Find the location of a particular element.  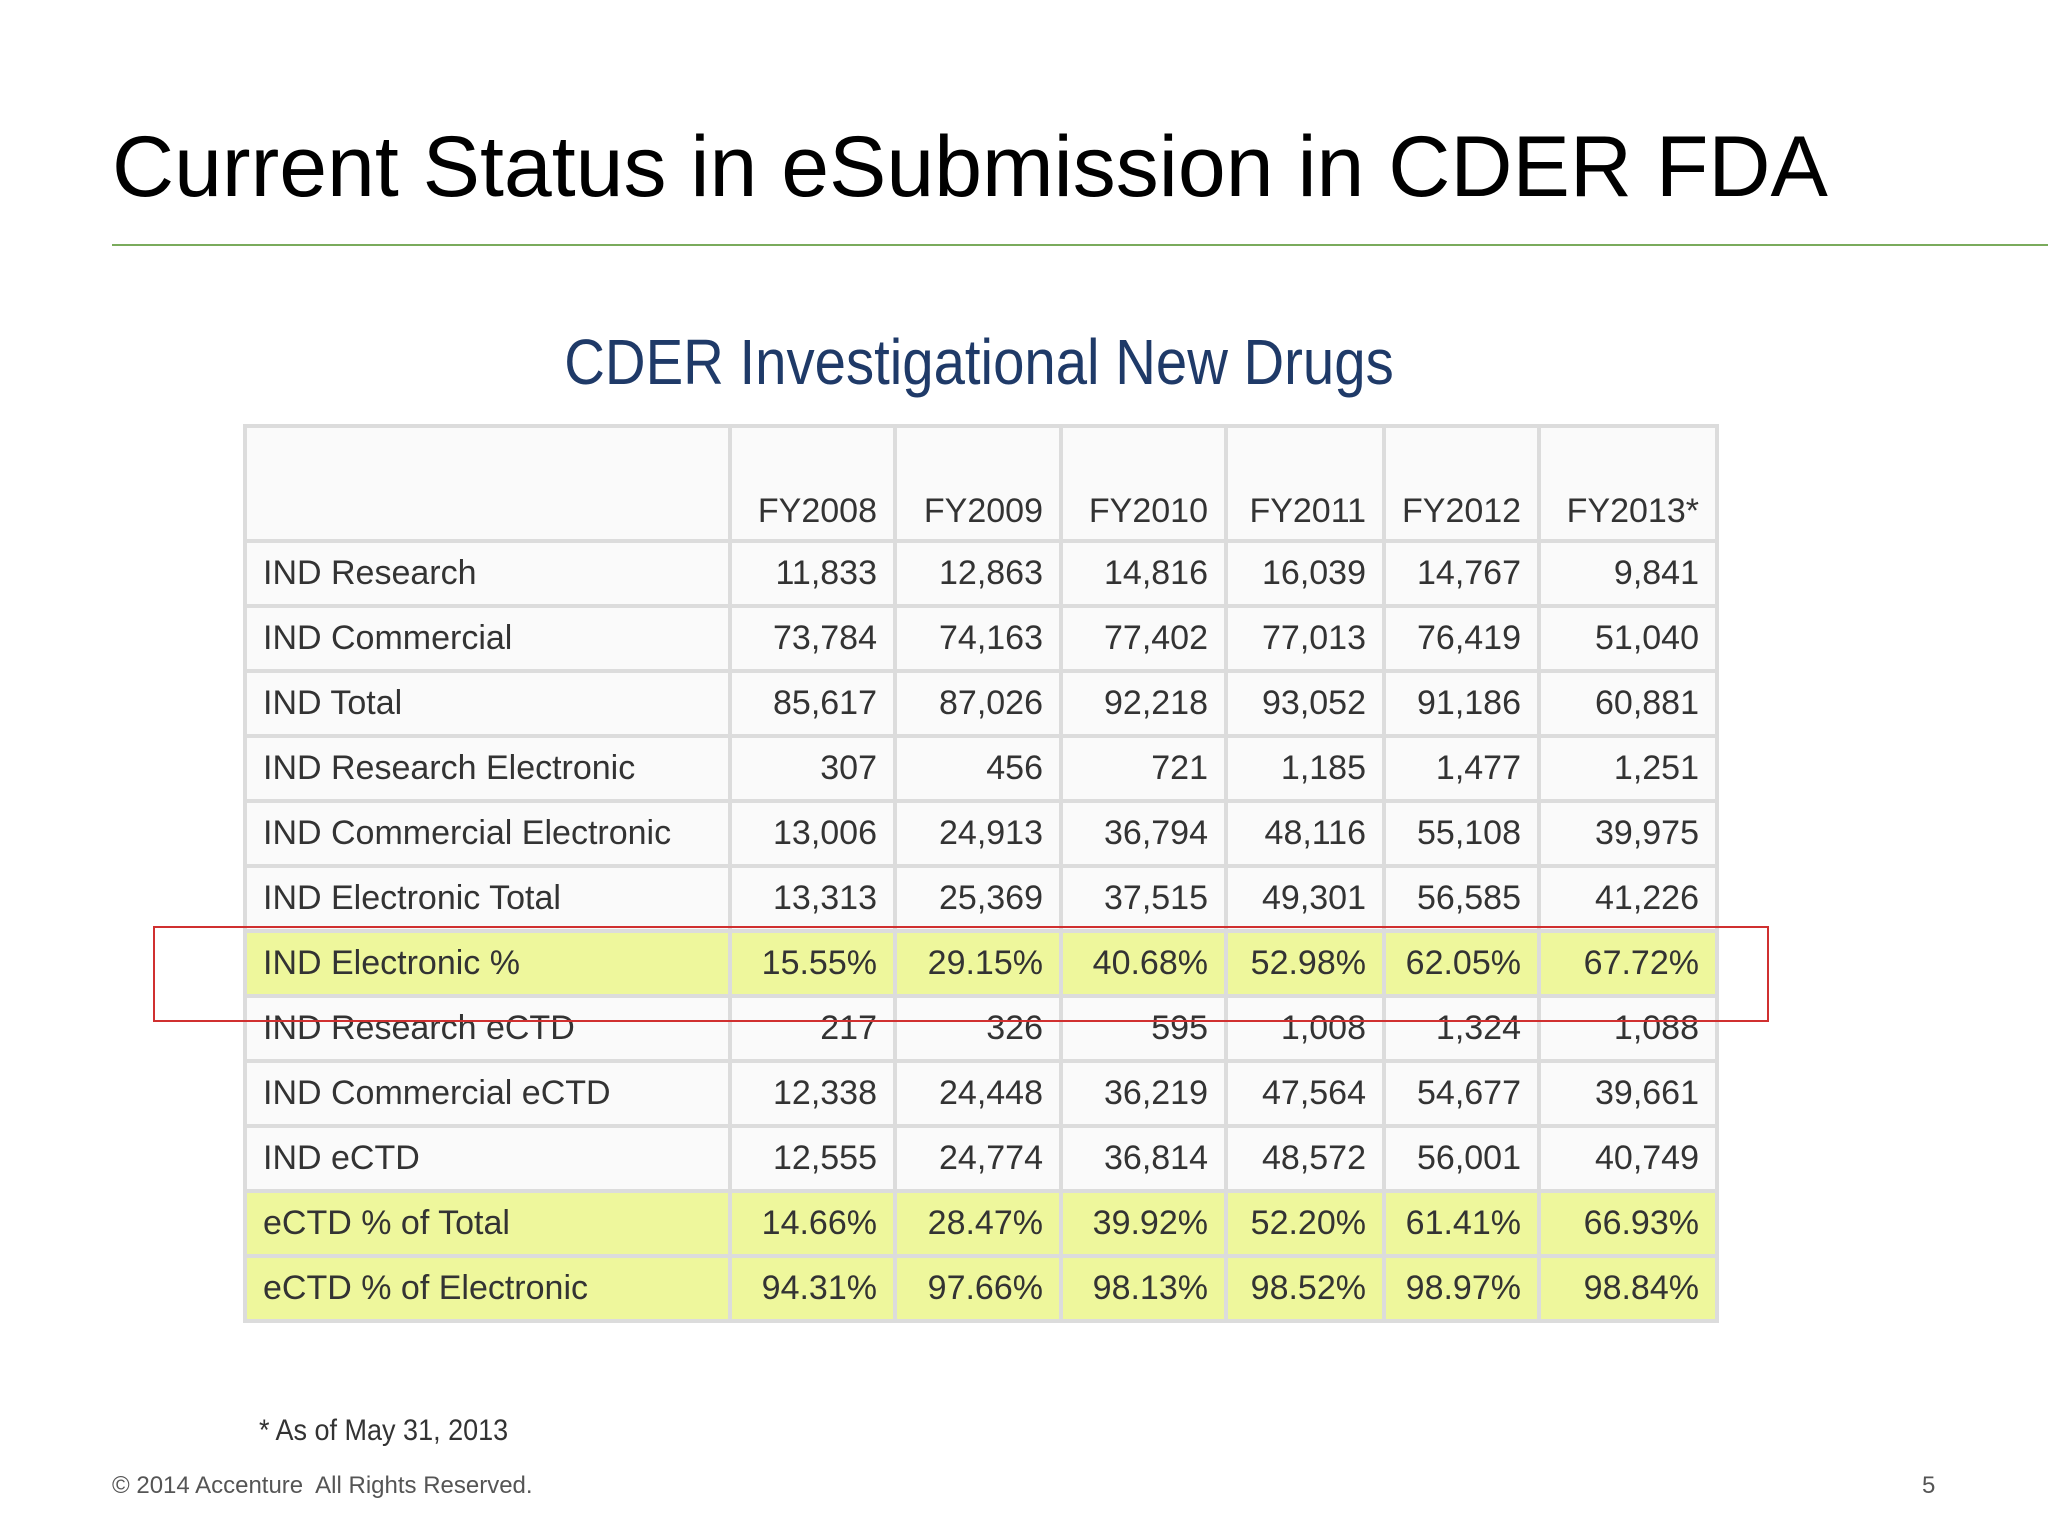

cell-value: 98.84% is located at coordinates (1628, 1288).